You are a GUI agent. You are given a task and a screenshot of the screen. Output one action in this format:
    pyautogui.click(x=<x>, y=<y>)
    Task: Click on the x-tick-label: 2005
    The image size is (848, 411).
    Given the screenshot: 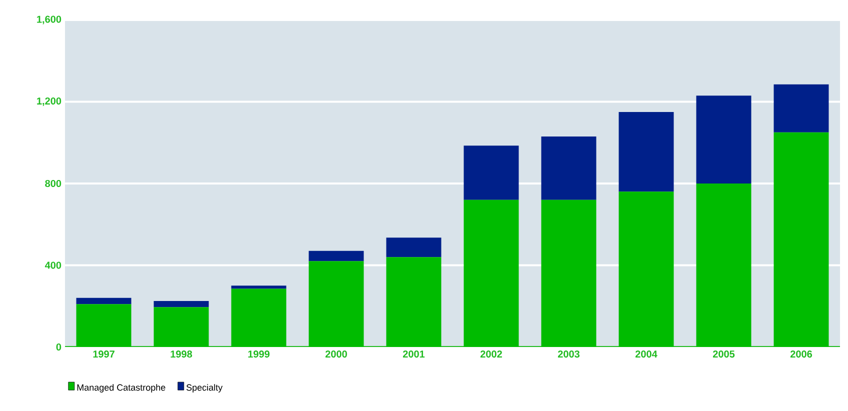 What is the action you would take?
    pyautogui.click(x=723, y=354)
    